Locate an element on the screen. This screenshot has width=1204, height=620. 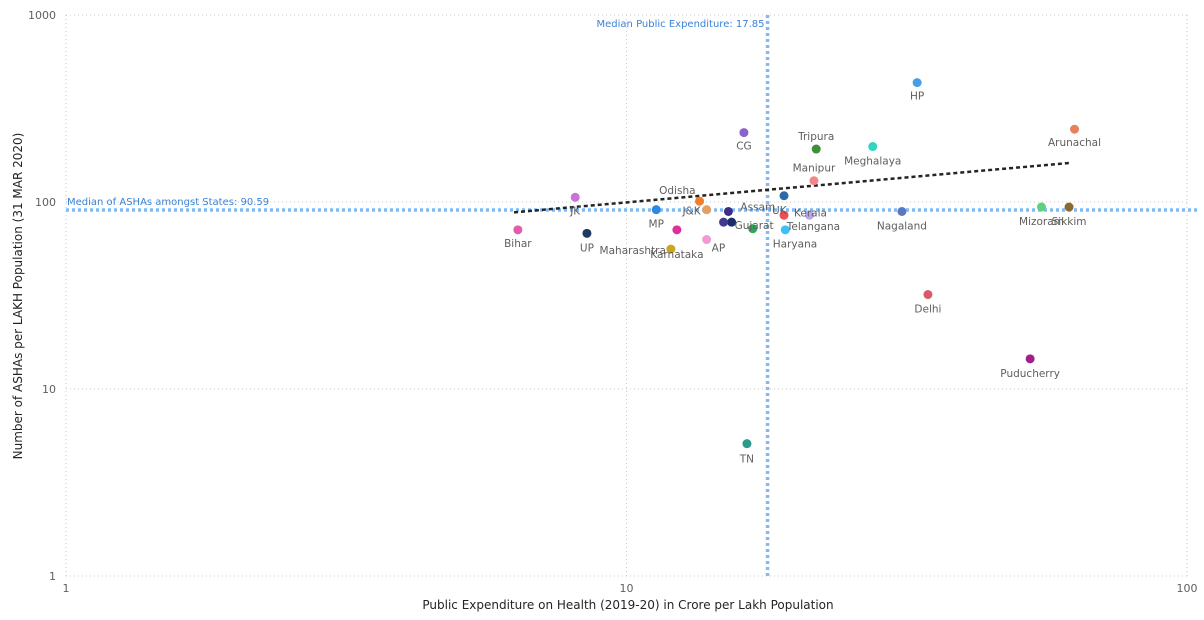
y-tick-label: 100 is located at coordinates (45, 202).